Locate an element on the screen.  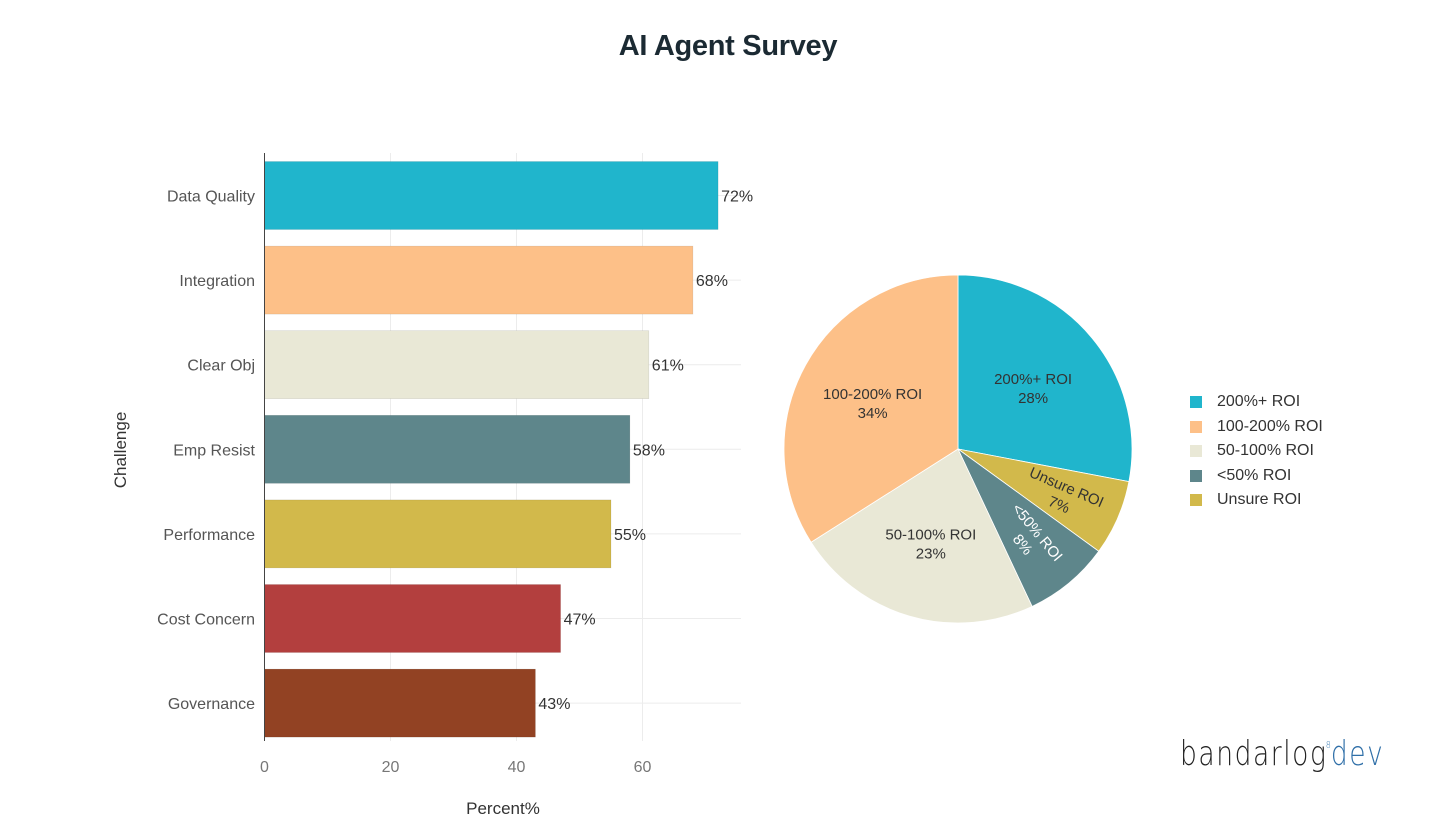
brand-logo: bandarlog8dev is located at coordinates (1282, 754).